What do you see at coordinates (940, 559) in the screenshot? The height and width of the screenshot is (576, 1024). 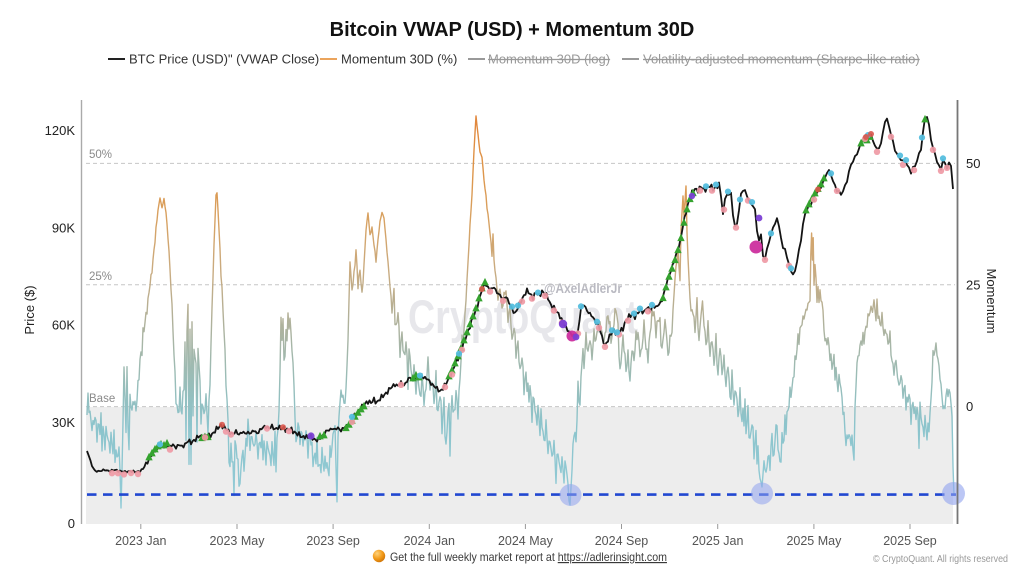 I see `svg-text:© CryptoQuant. All rights rese: © CryptoQuant. All rights reserved` at bounding box center [940, 559].